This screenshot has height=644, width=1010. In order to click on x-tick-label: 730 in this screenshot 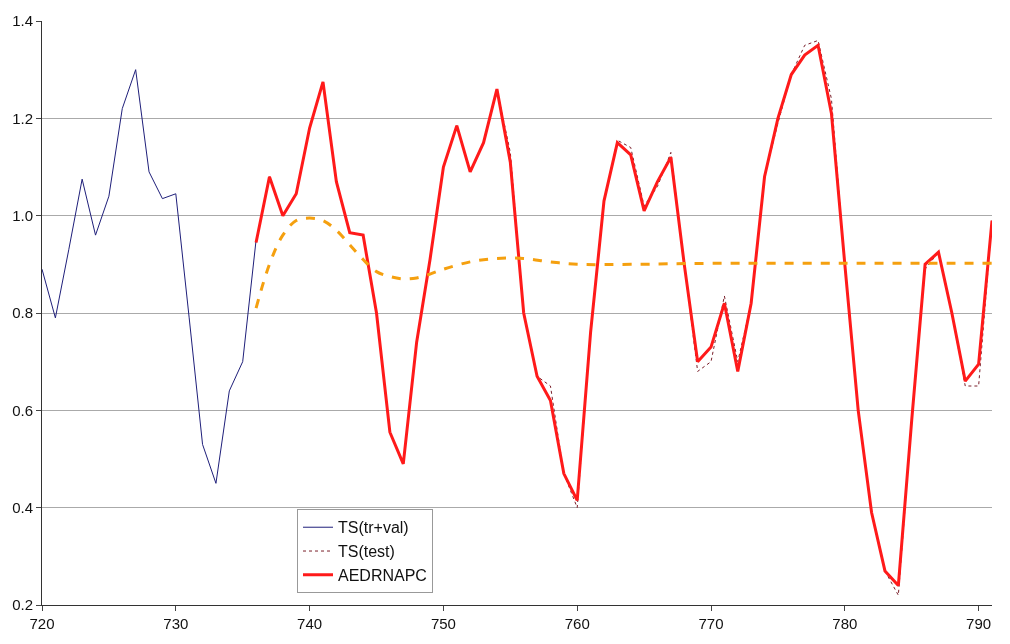, I will do `click(176, 623)`.